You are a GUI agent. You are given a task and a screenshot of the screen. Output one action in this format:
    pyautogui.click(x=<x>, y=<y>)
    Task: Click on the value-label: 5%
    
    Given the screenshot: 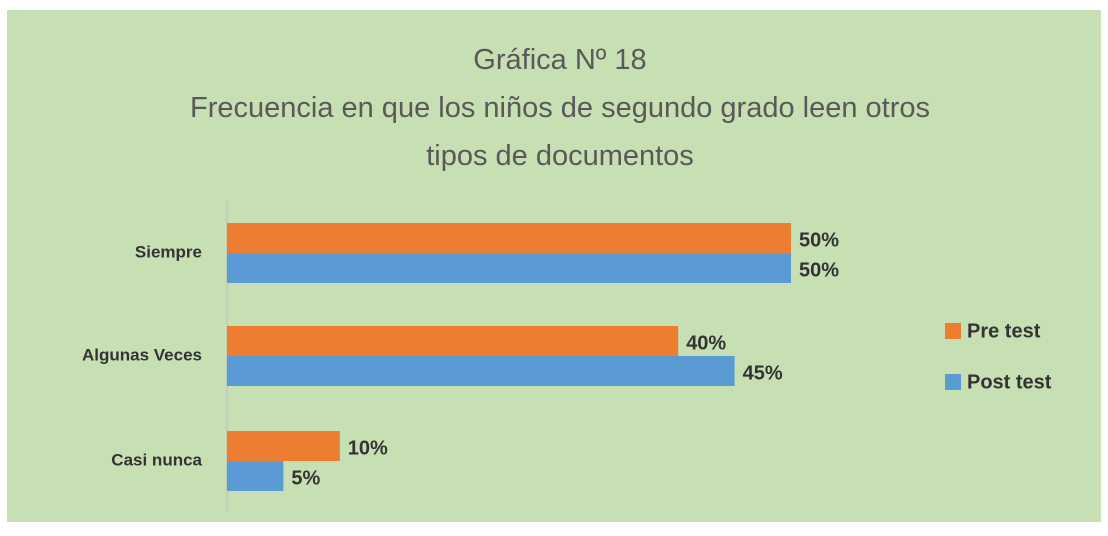 What is the action you would take?
    pyautogui.click(x=305, y=478)
    